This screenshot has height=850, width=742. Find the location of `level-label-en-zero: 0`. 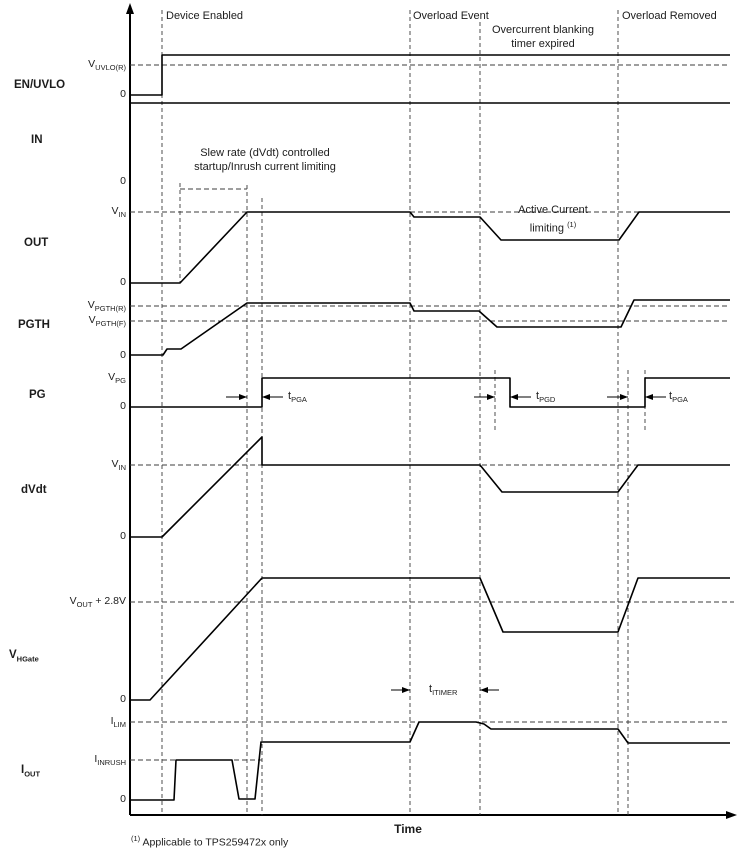

level-label-en-zero: 0 is located at coordinates (123, 94).